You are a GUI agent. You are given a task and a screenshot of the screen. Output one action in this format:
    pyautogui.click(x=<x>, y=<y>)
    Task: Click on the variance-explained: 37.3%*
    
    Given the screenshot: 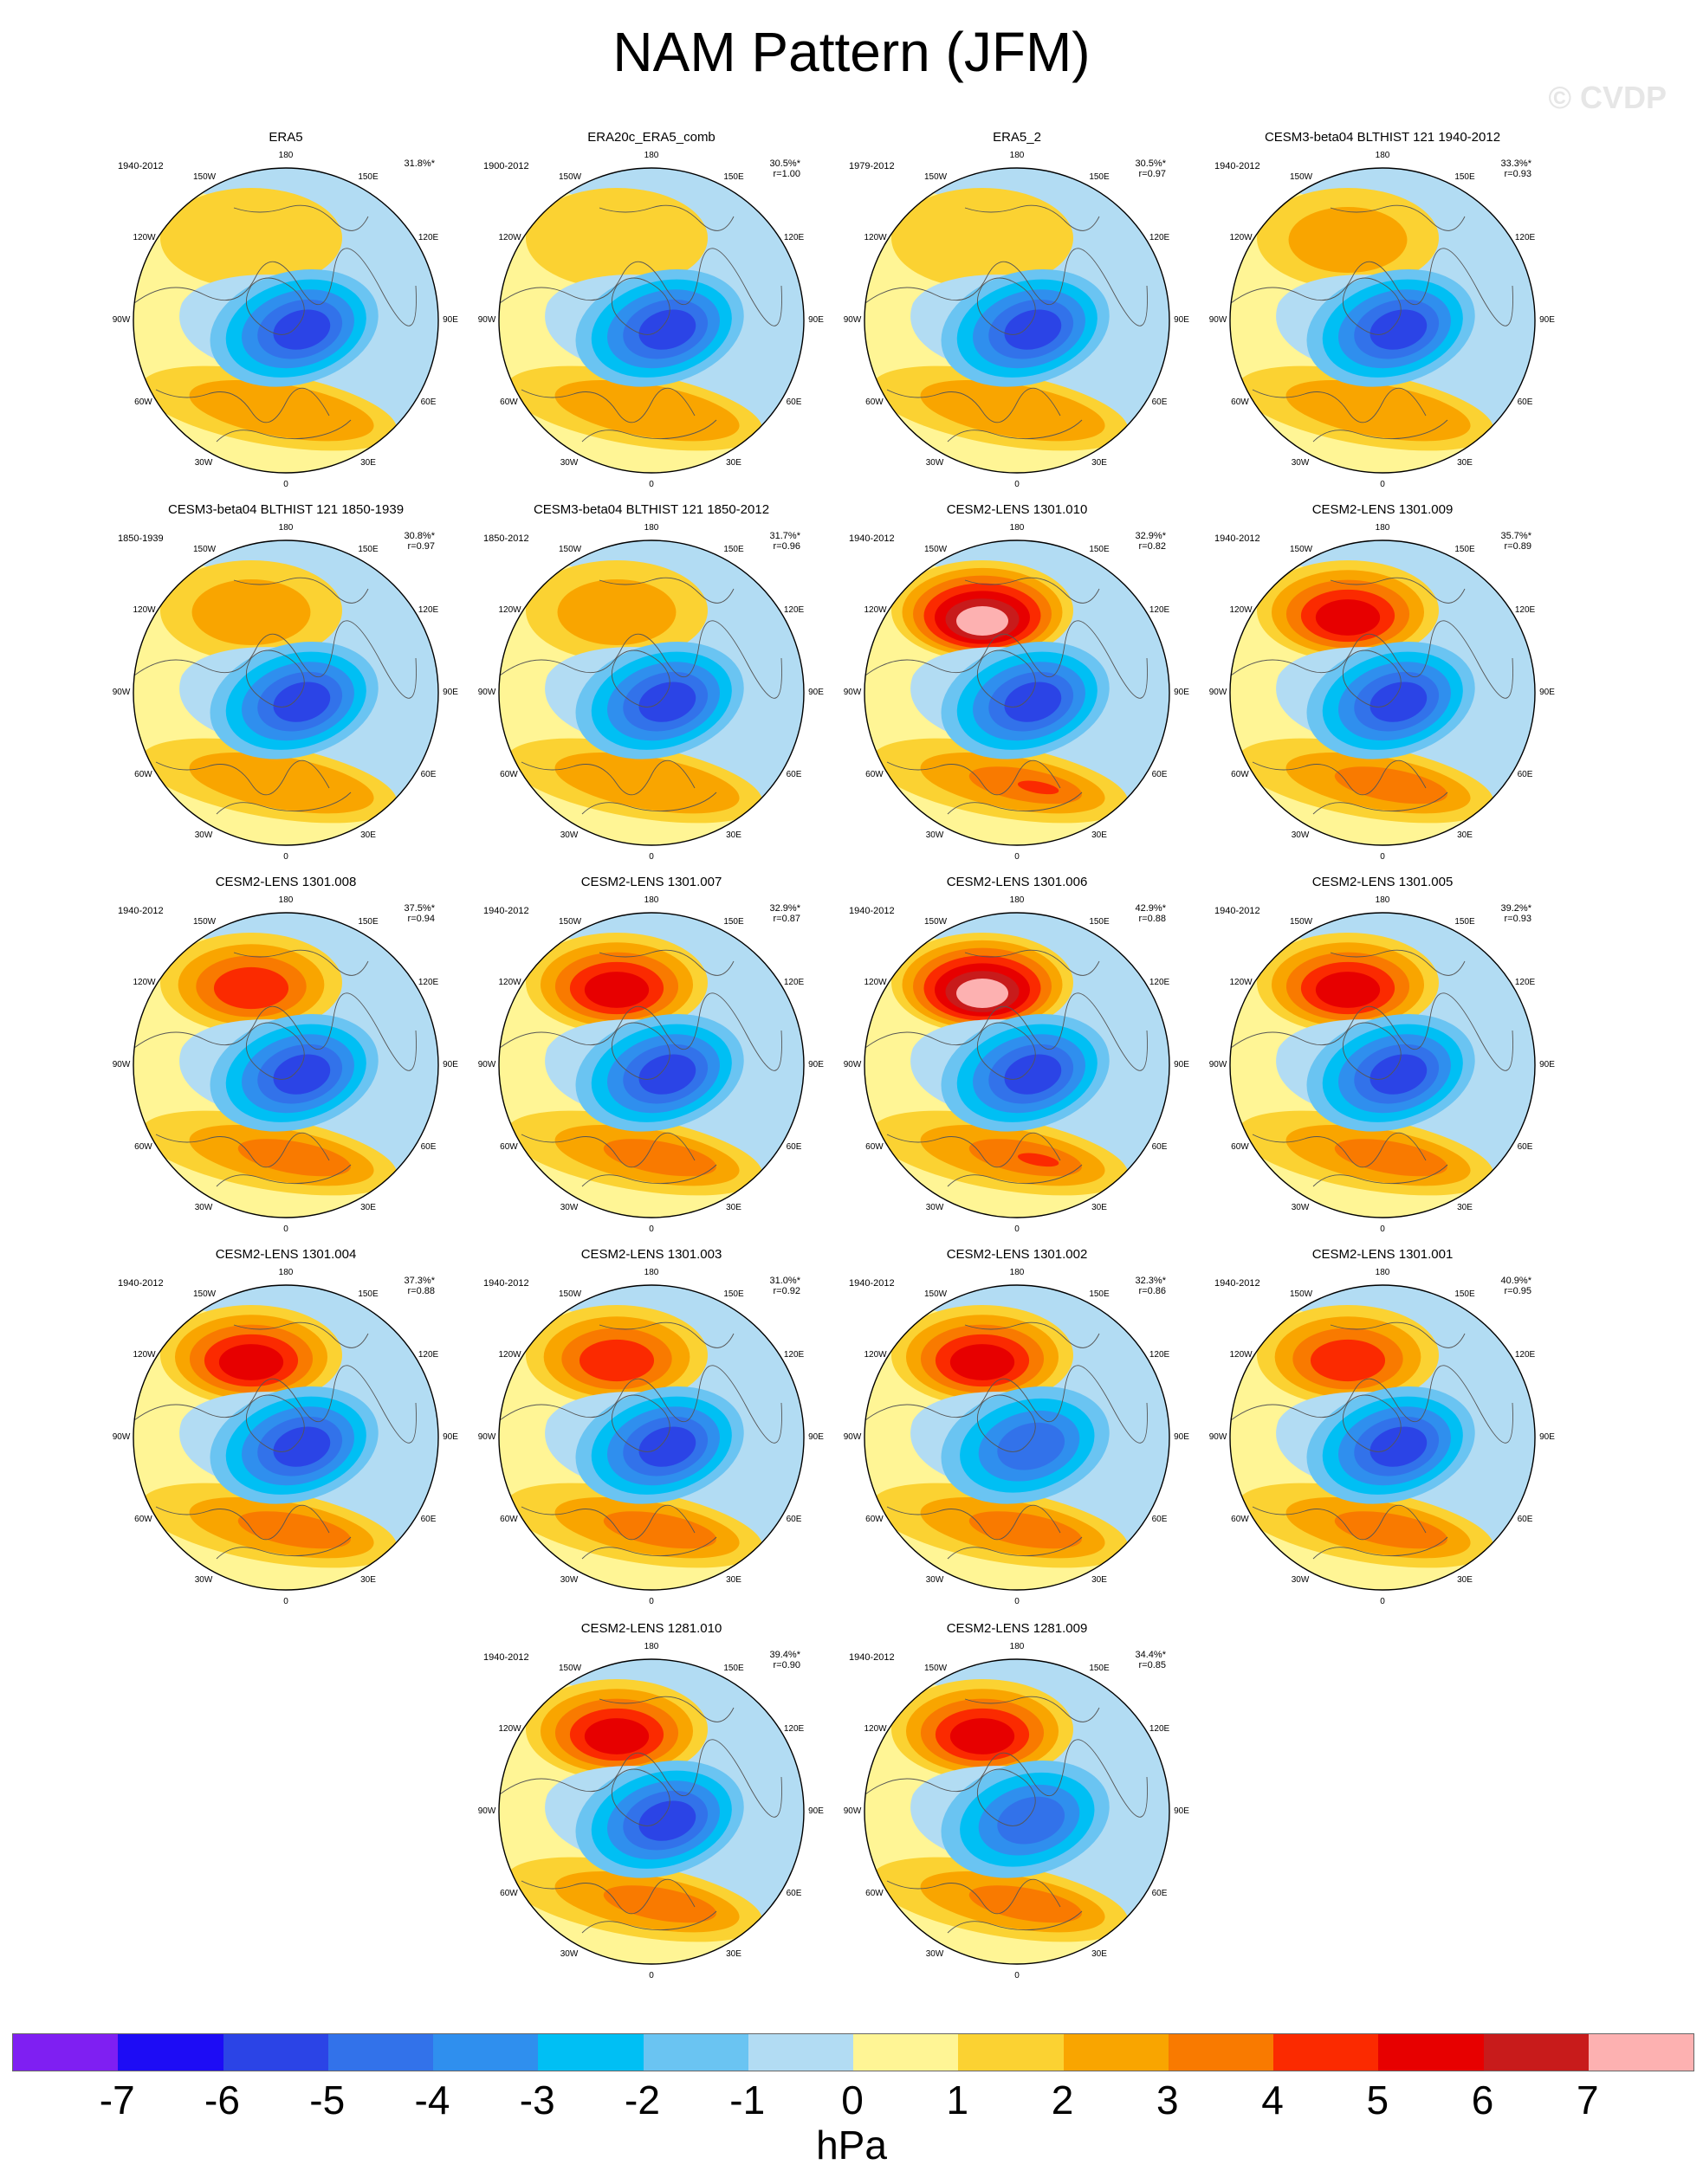 What is the action you would take?
    pyautogui.click(x=419, y=1281)
    